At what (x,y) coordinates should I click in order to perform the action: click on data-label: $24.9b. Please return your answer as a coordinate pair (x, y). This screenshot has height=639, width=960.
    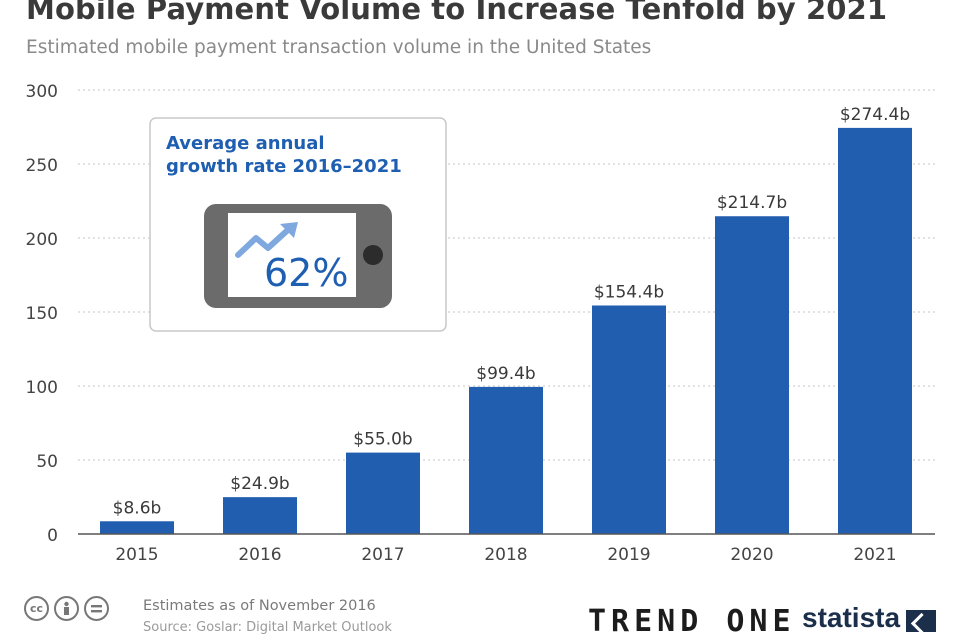
    Looking at the image, I should click on (259, 484).